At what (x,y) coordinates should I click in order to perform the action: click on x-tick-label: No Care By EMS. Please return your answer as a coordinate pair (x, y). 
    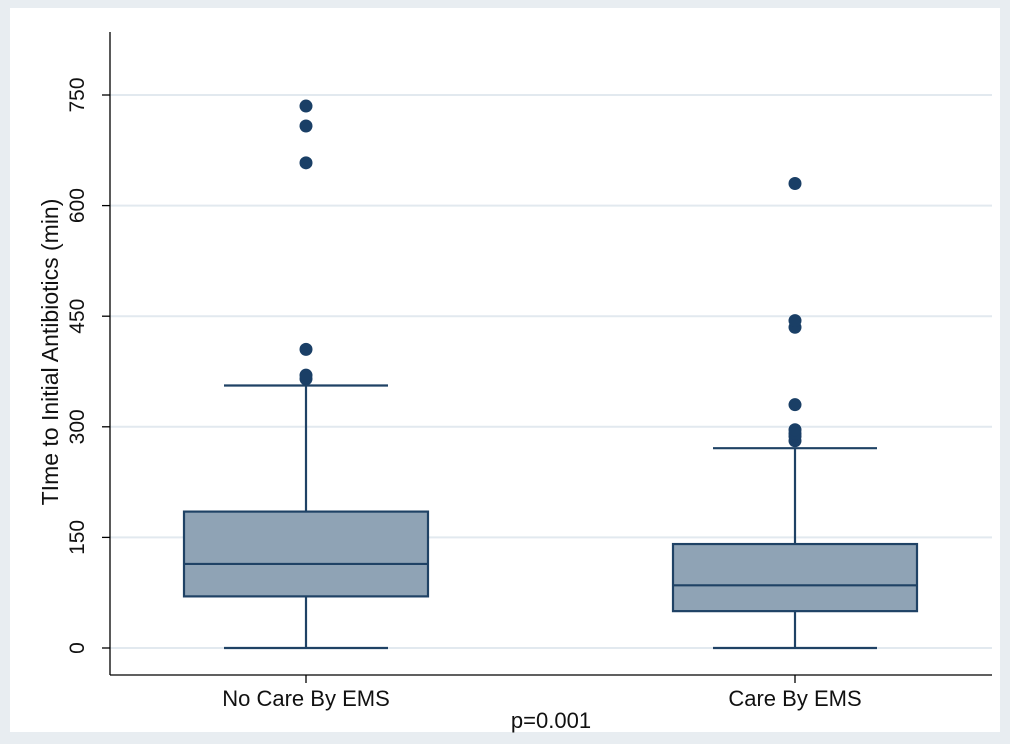
    Looking at the image, I should click on (306, 698).